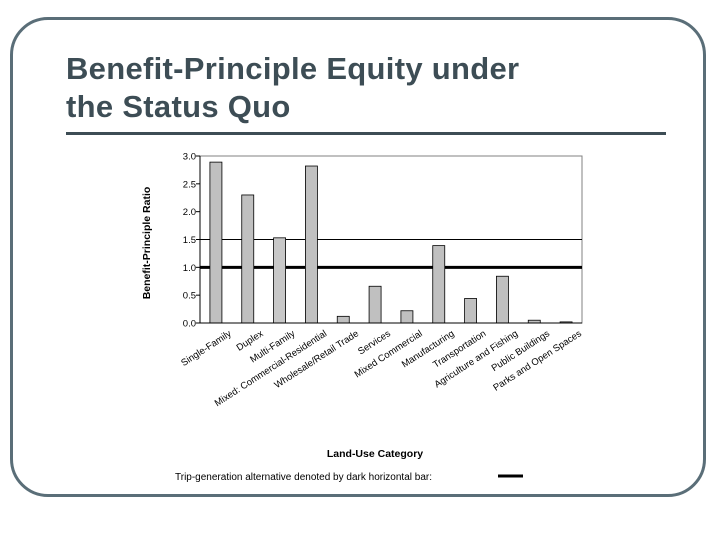 This screenshot has height=540, width=720. Describe the element at coordinates (189, 184) in the screenshot. I see `y-tick-label: 2.5` at that location.